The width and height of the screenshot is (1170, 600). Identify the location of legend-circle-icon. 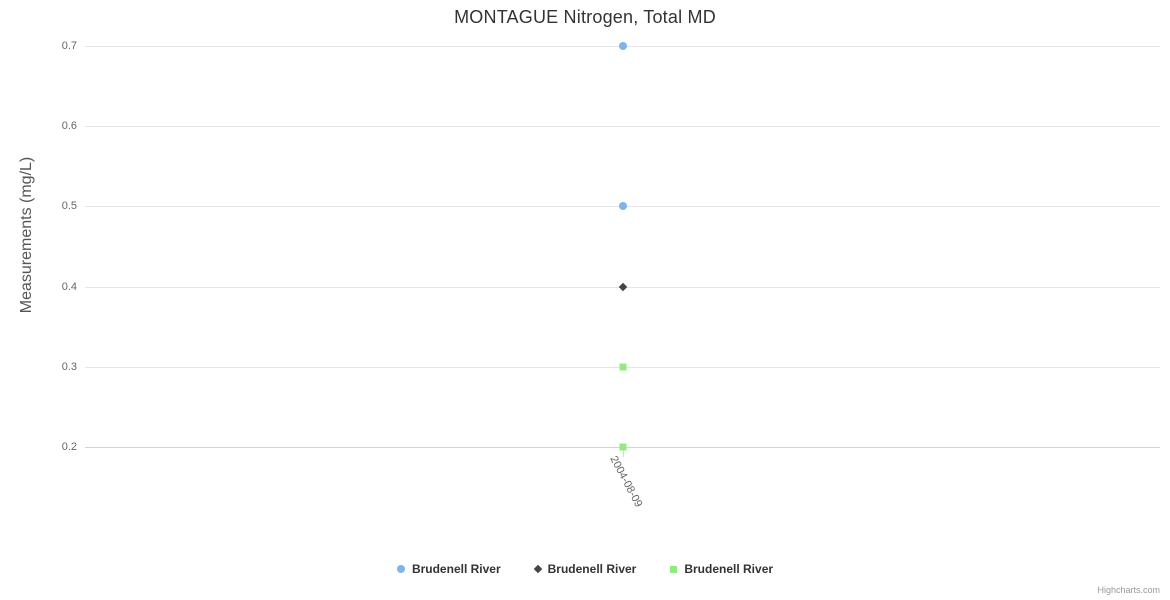
(400, 569).